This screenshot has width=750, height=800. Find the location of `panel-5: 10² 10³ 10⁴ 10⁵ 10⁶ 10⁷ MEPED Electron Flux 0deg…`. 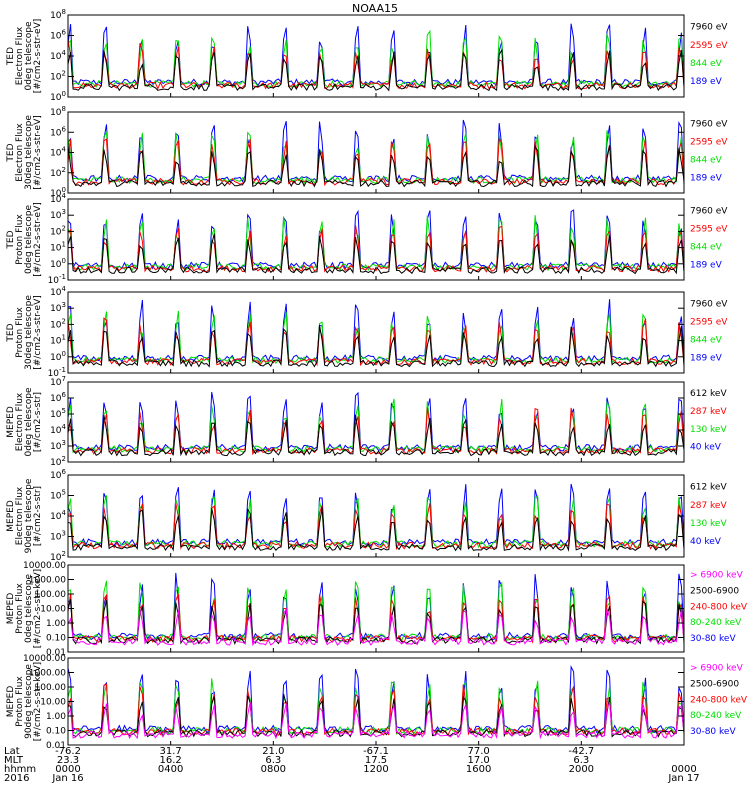

panel-5: 10² 10³ 10⁴ 10⁵ 10⁶ 10⁷ MEPED Electron Flux 0deg… is located at coordinates (366, 421).